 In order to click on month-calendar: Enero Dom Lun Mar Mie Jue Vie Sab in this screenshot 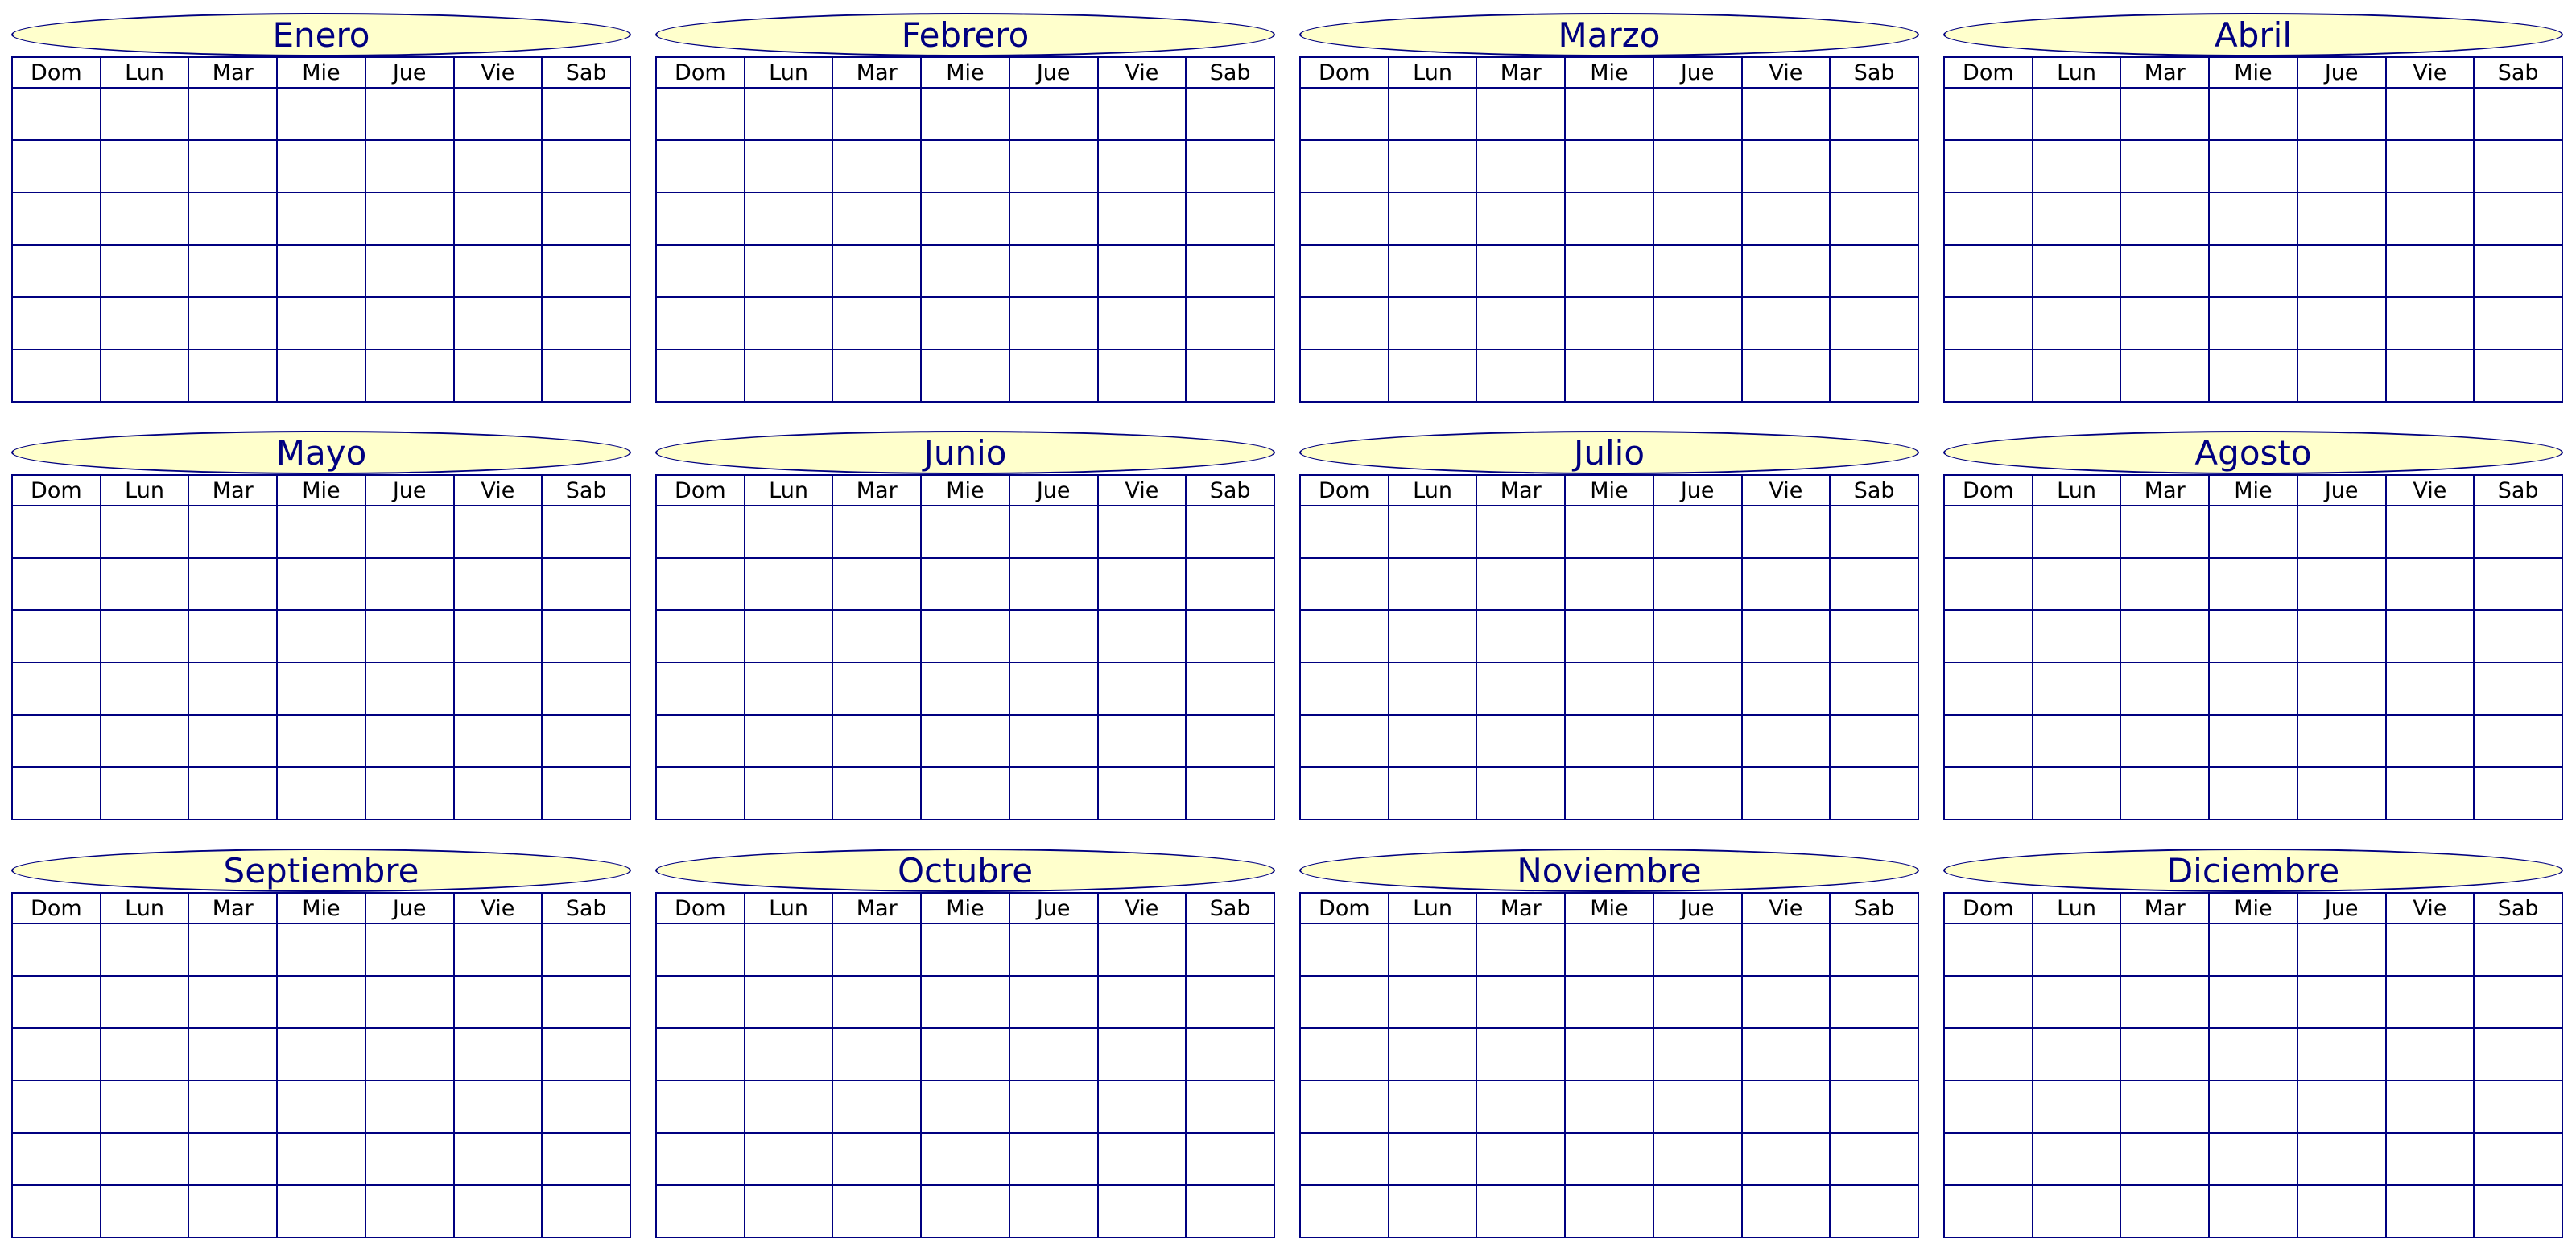, I will do `click(321, 212)`.